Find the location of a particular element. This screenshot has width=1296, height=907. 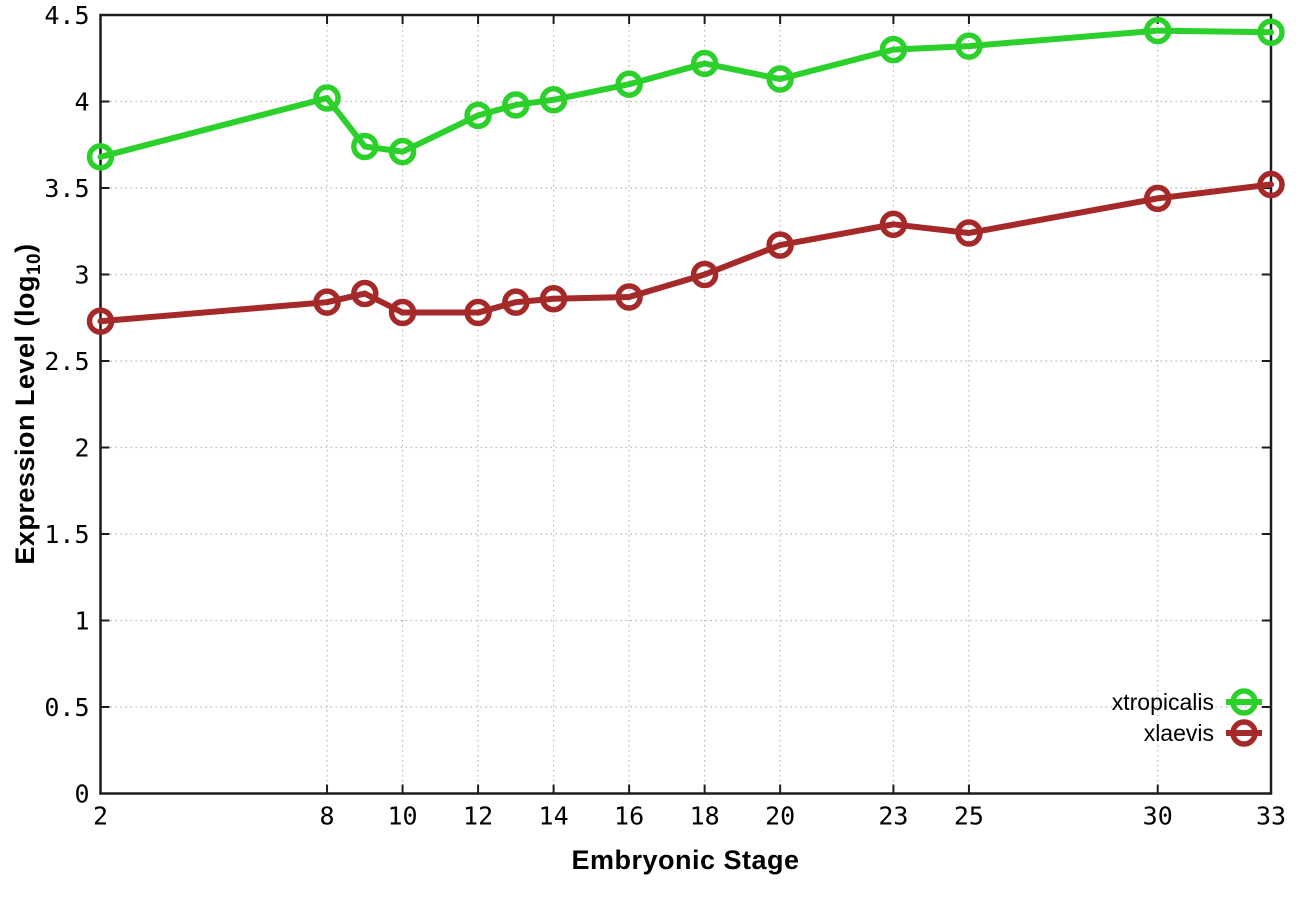

y-axis-title-text: Expression Level (log is located at coordinates (25, 420).